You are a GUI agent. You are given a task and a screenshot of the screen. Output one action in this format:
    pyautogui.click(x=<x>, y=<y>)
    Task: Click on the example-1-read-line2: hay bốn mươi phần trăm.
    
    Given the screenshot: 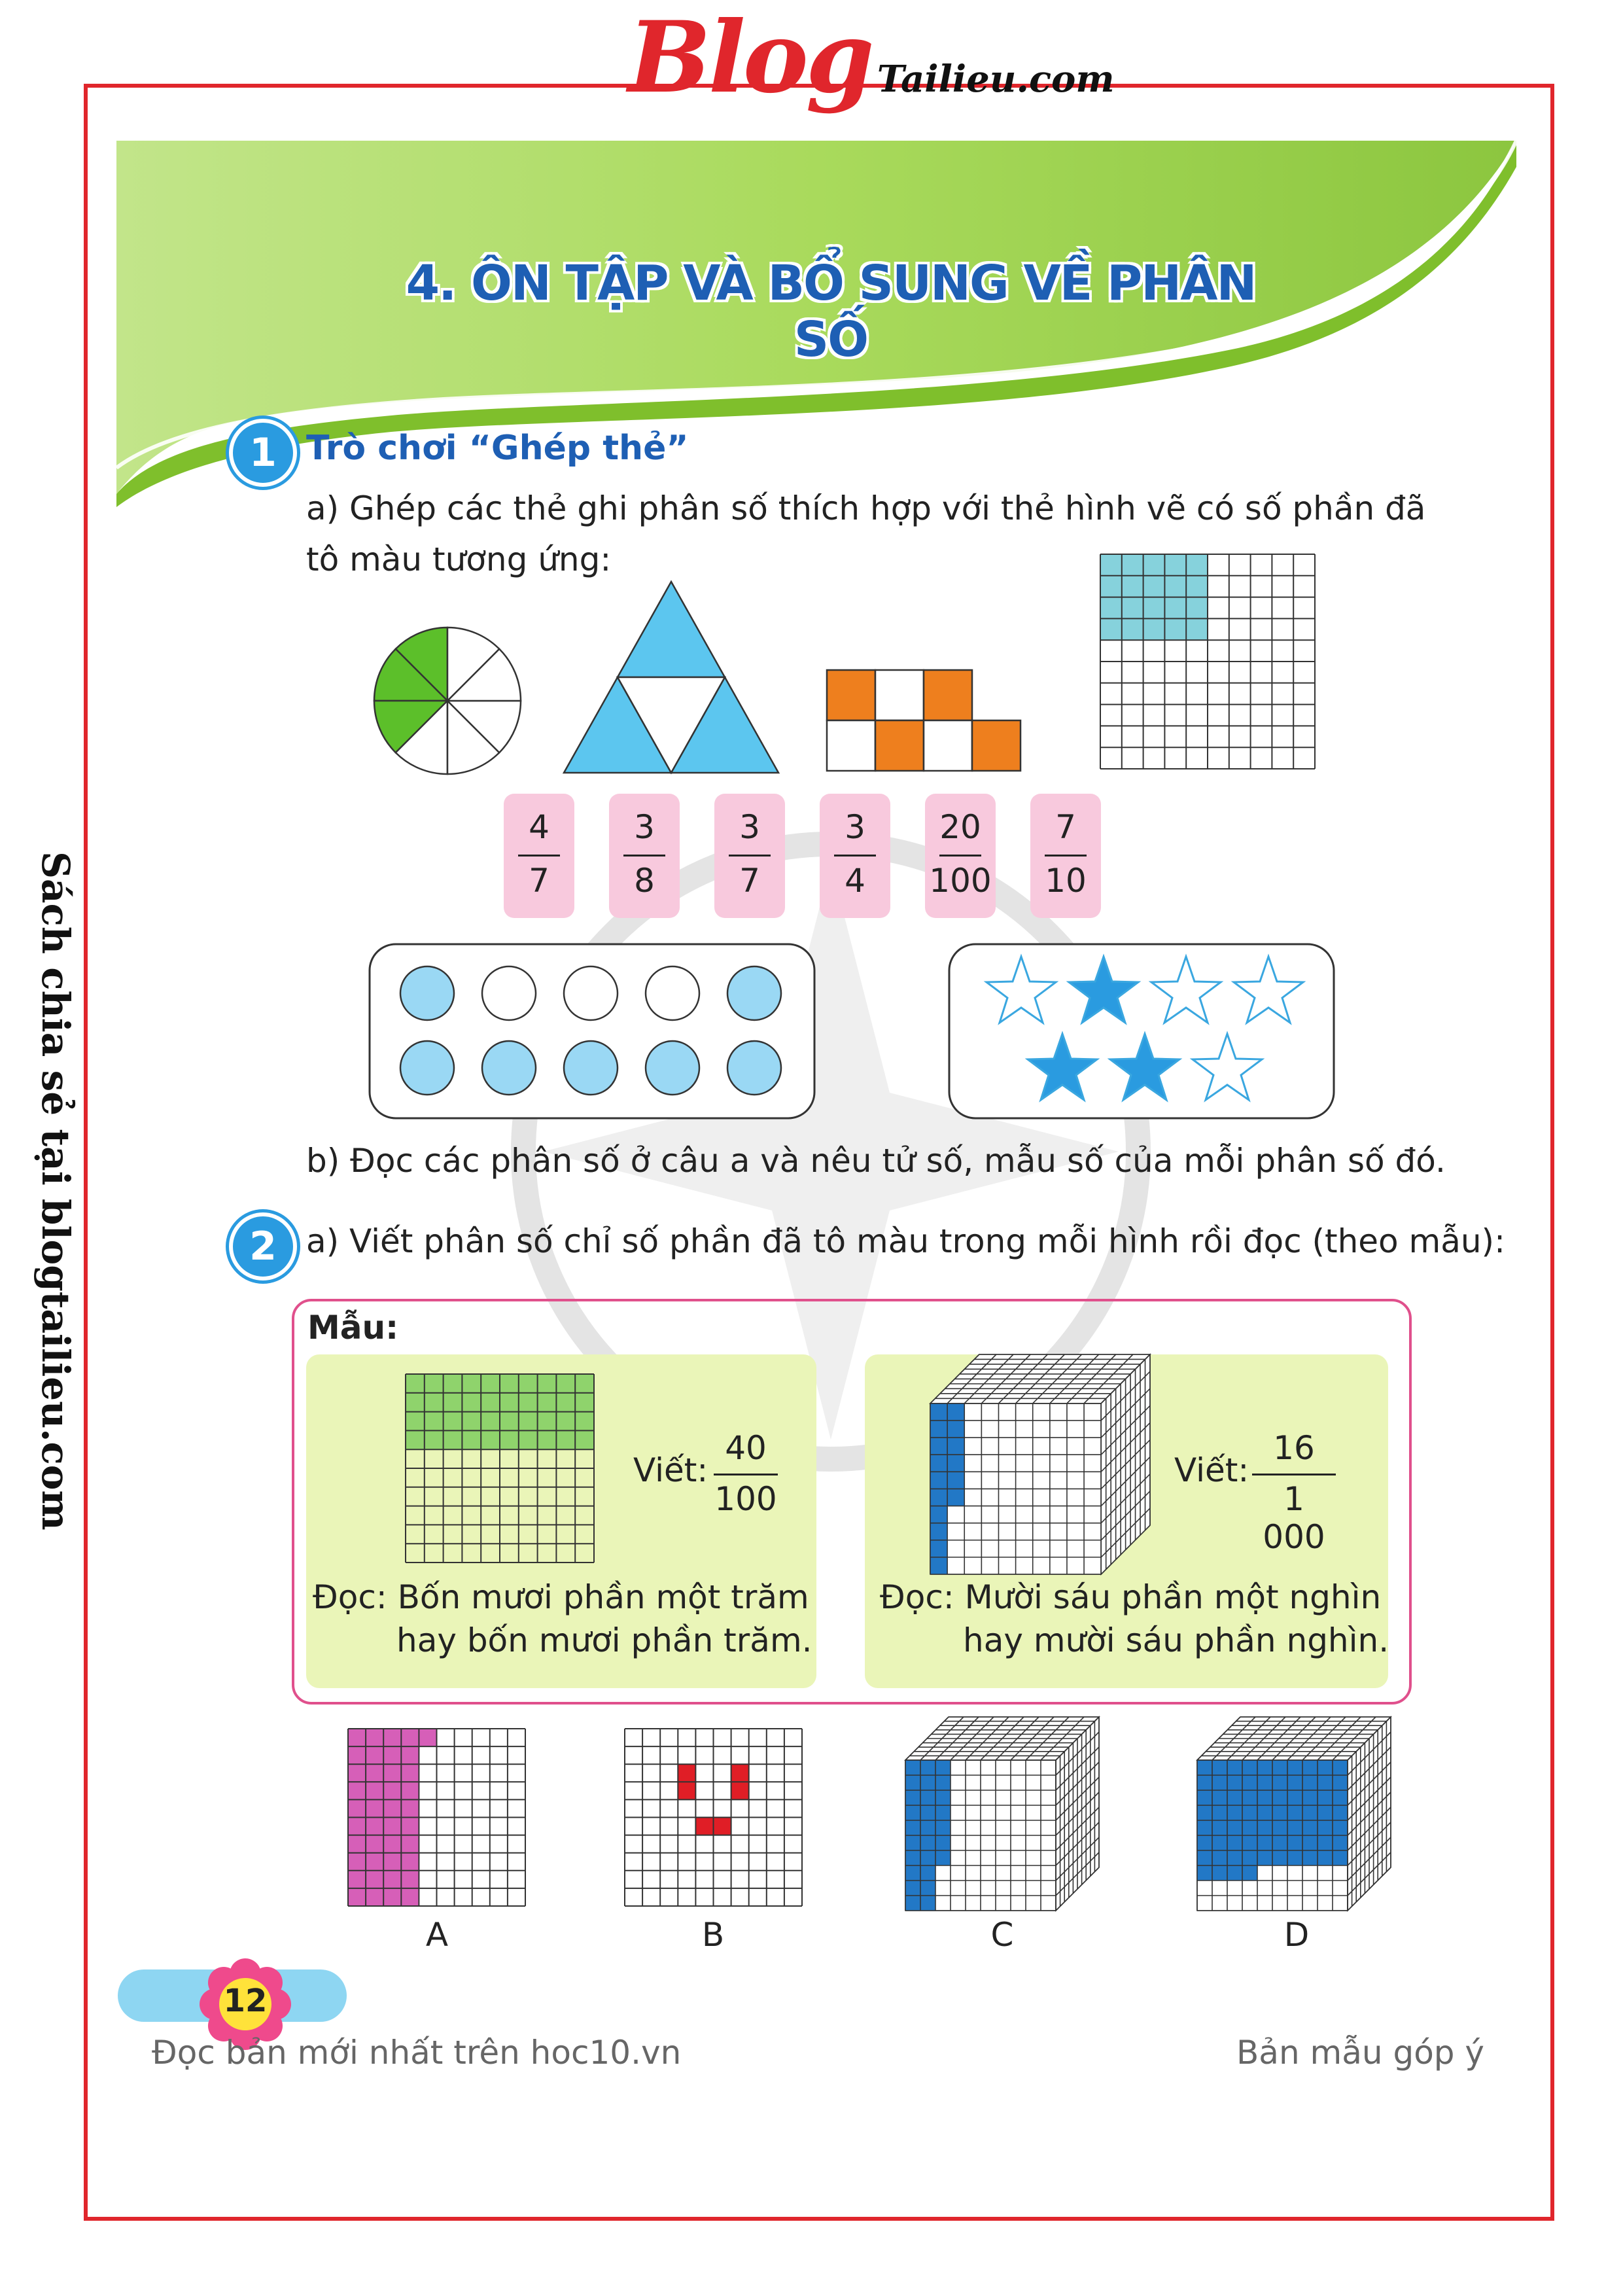 What is the action you would take?
    pyautogui.click(x=604, y=1640)
    